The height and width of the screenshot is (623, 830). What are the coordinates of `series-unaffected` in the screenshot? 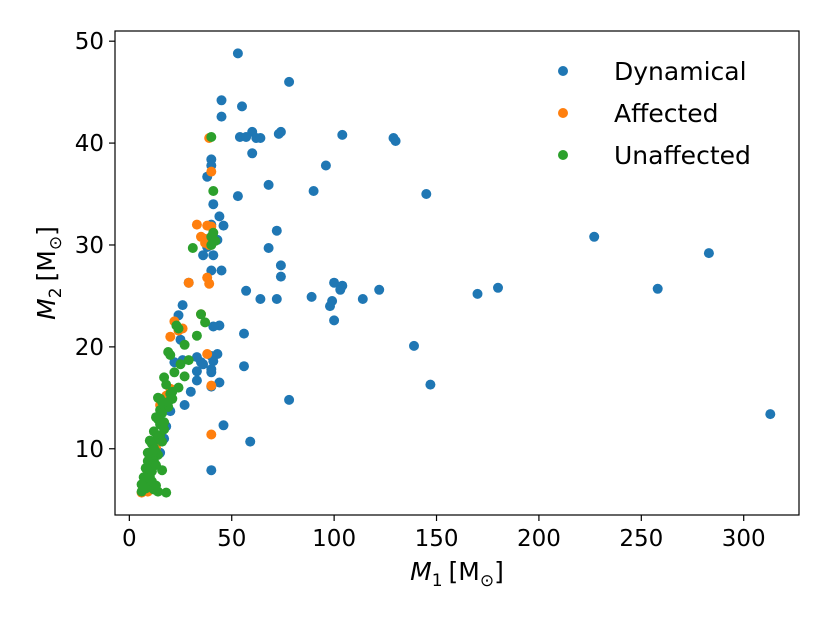 It's located at (178, 315).